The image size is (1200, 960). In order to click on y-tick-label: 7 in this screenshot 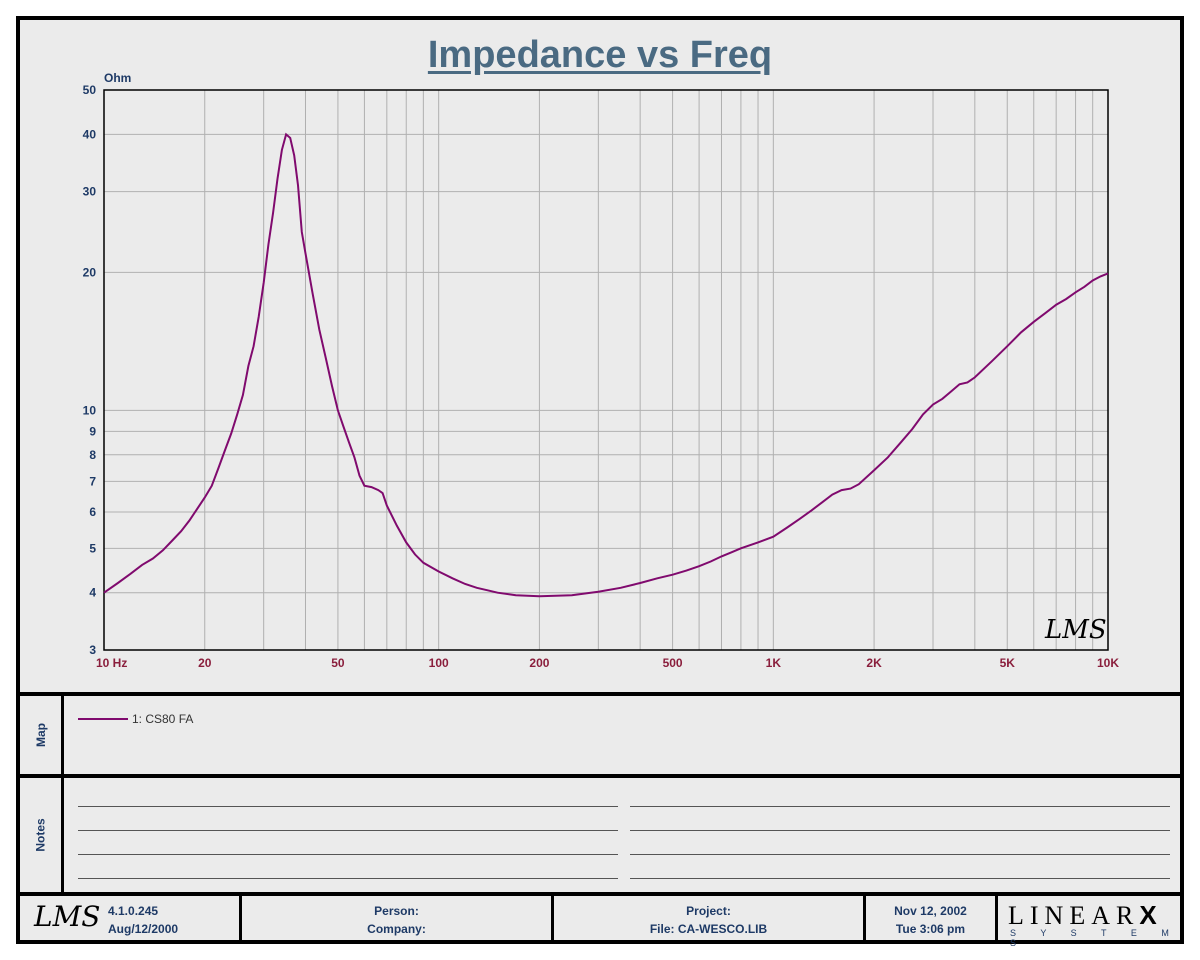, I will do `click(92, 481)`.